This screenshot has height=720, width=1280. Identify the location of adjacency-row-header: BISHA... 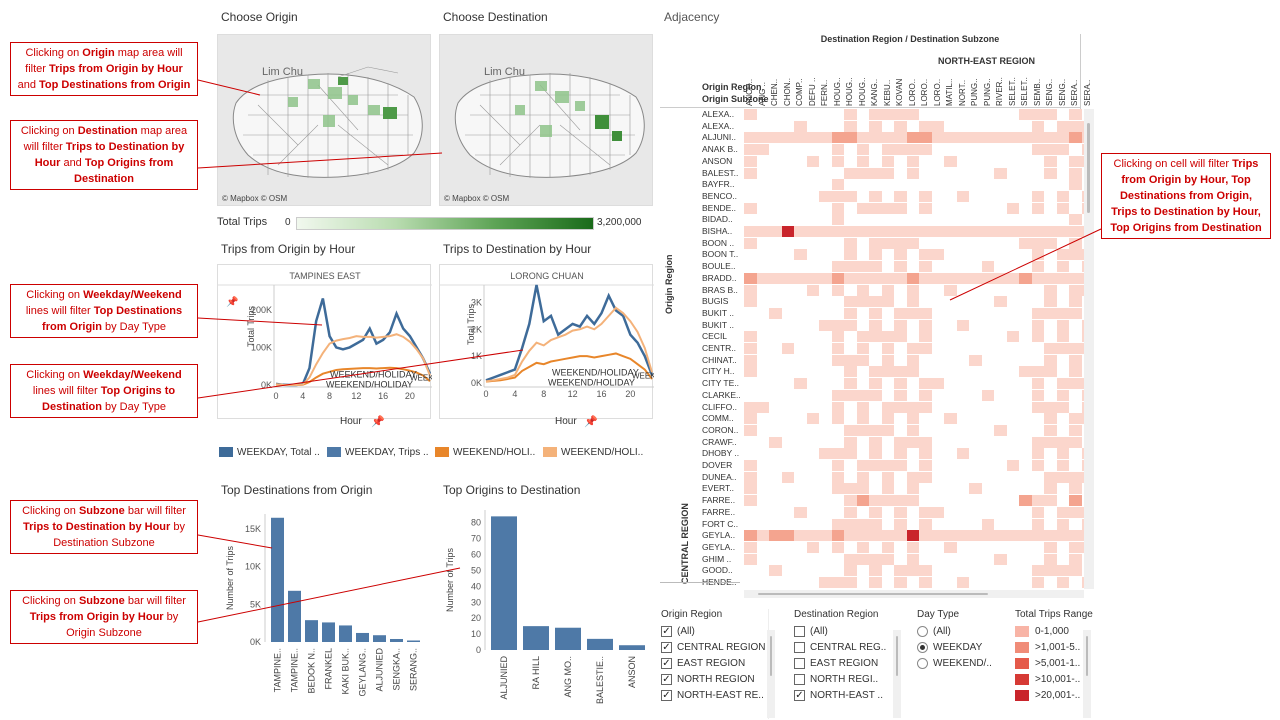
(717, 231).